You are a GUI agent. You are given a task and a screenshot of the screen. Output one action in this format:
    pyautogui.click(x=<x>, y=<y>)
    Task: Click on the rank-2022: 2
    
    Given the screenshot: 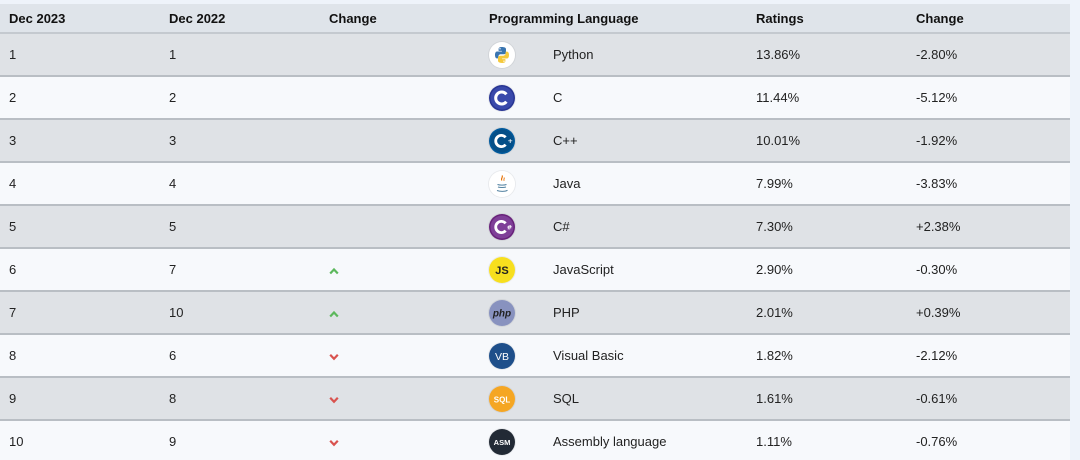 What is the action you would take?
    pyautogui.click(x=240, y=98)
    